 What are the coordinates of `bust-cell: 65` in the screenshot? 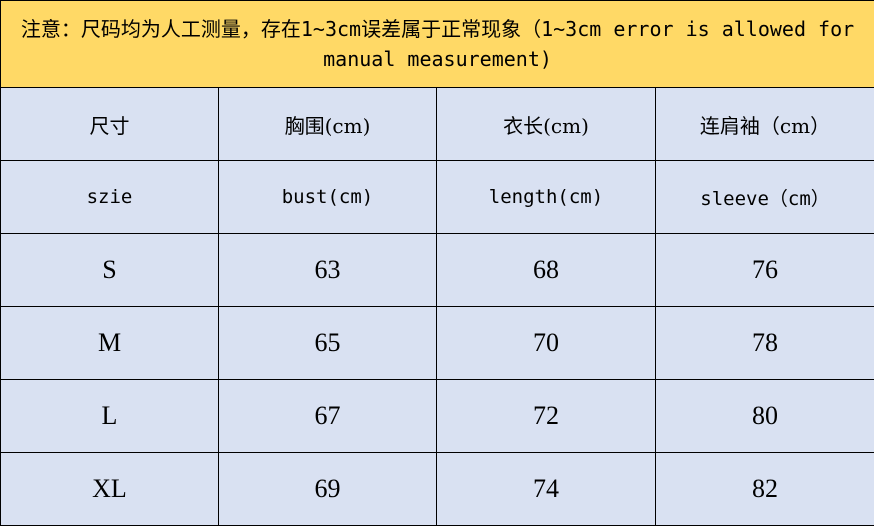 It's located at (327, 343).